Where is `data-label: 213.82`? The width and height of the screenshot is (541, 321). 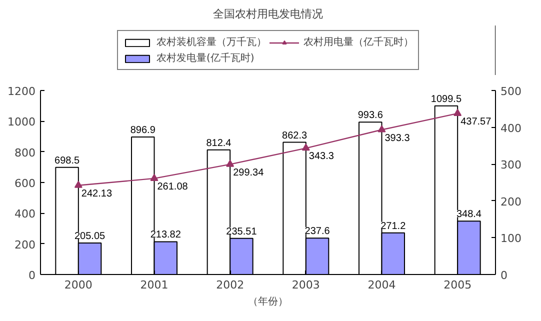 data-label: 213.82 is located at coordinates (166, 235).